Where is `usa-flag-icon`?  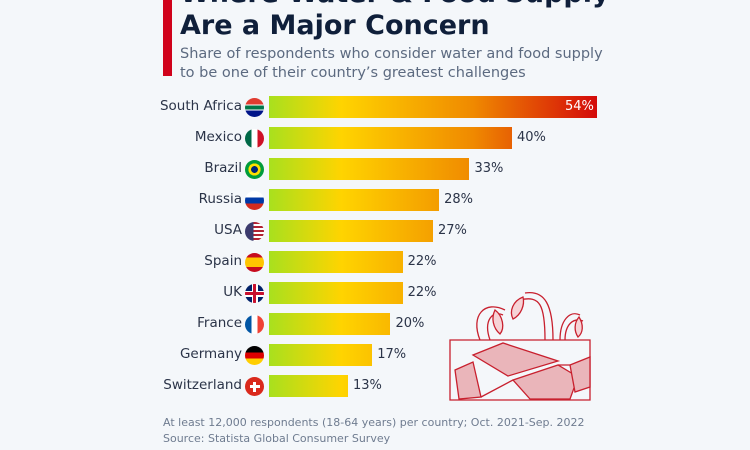
usa-flag-icon is located at coordinates (254, 231).